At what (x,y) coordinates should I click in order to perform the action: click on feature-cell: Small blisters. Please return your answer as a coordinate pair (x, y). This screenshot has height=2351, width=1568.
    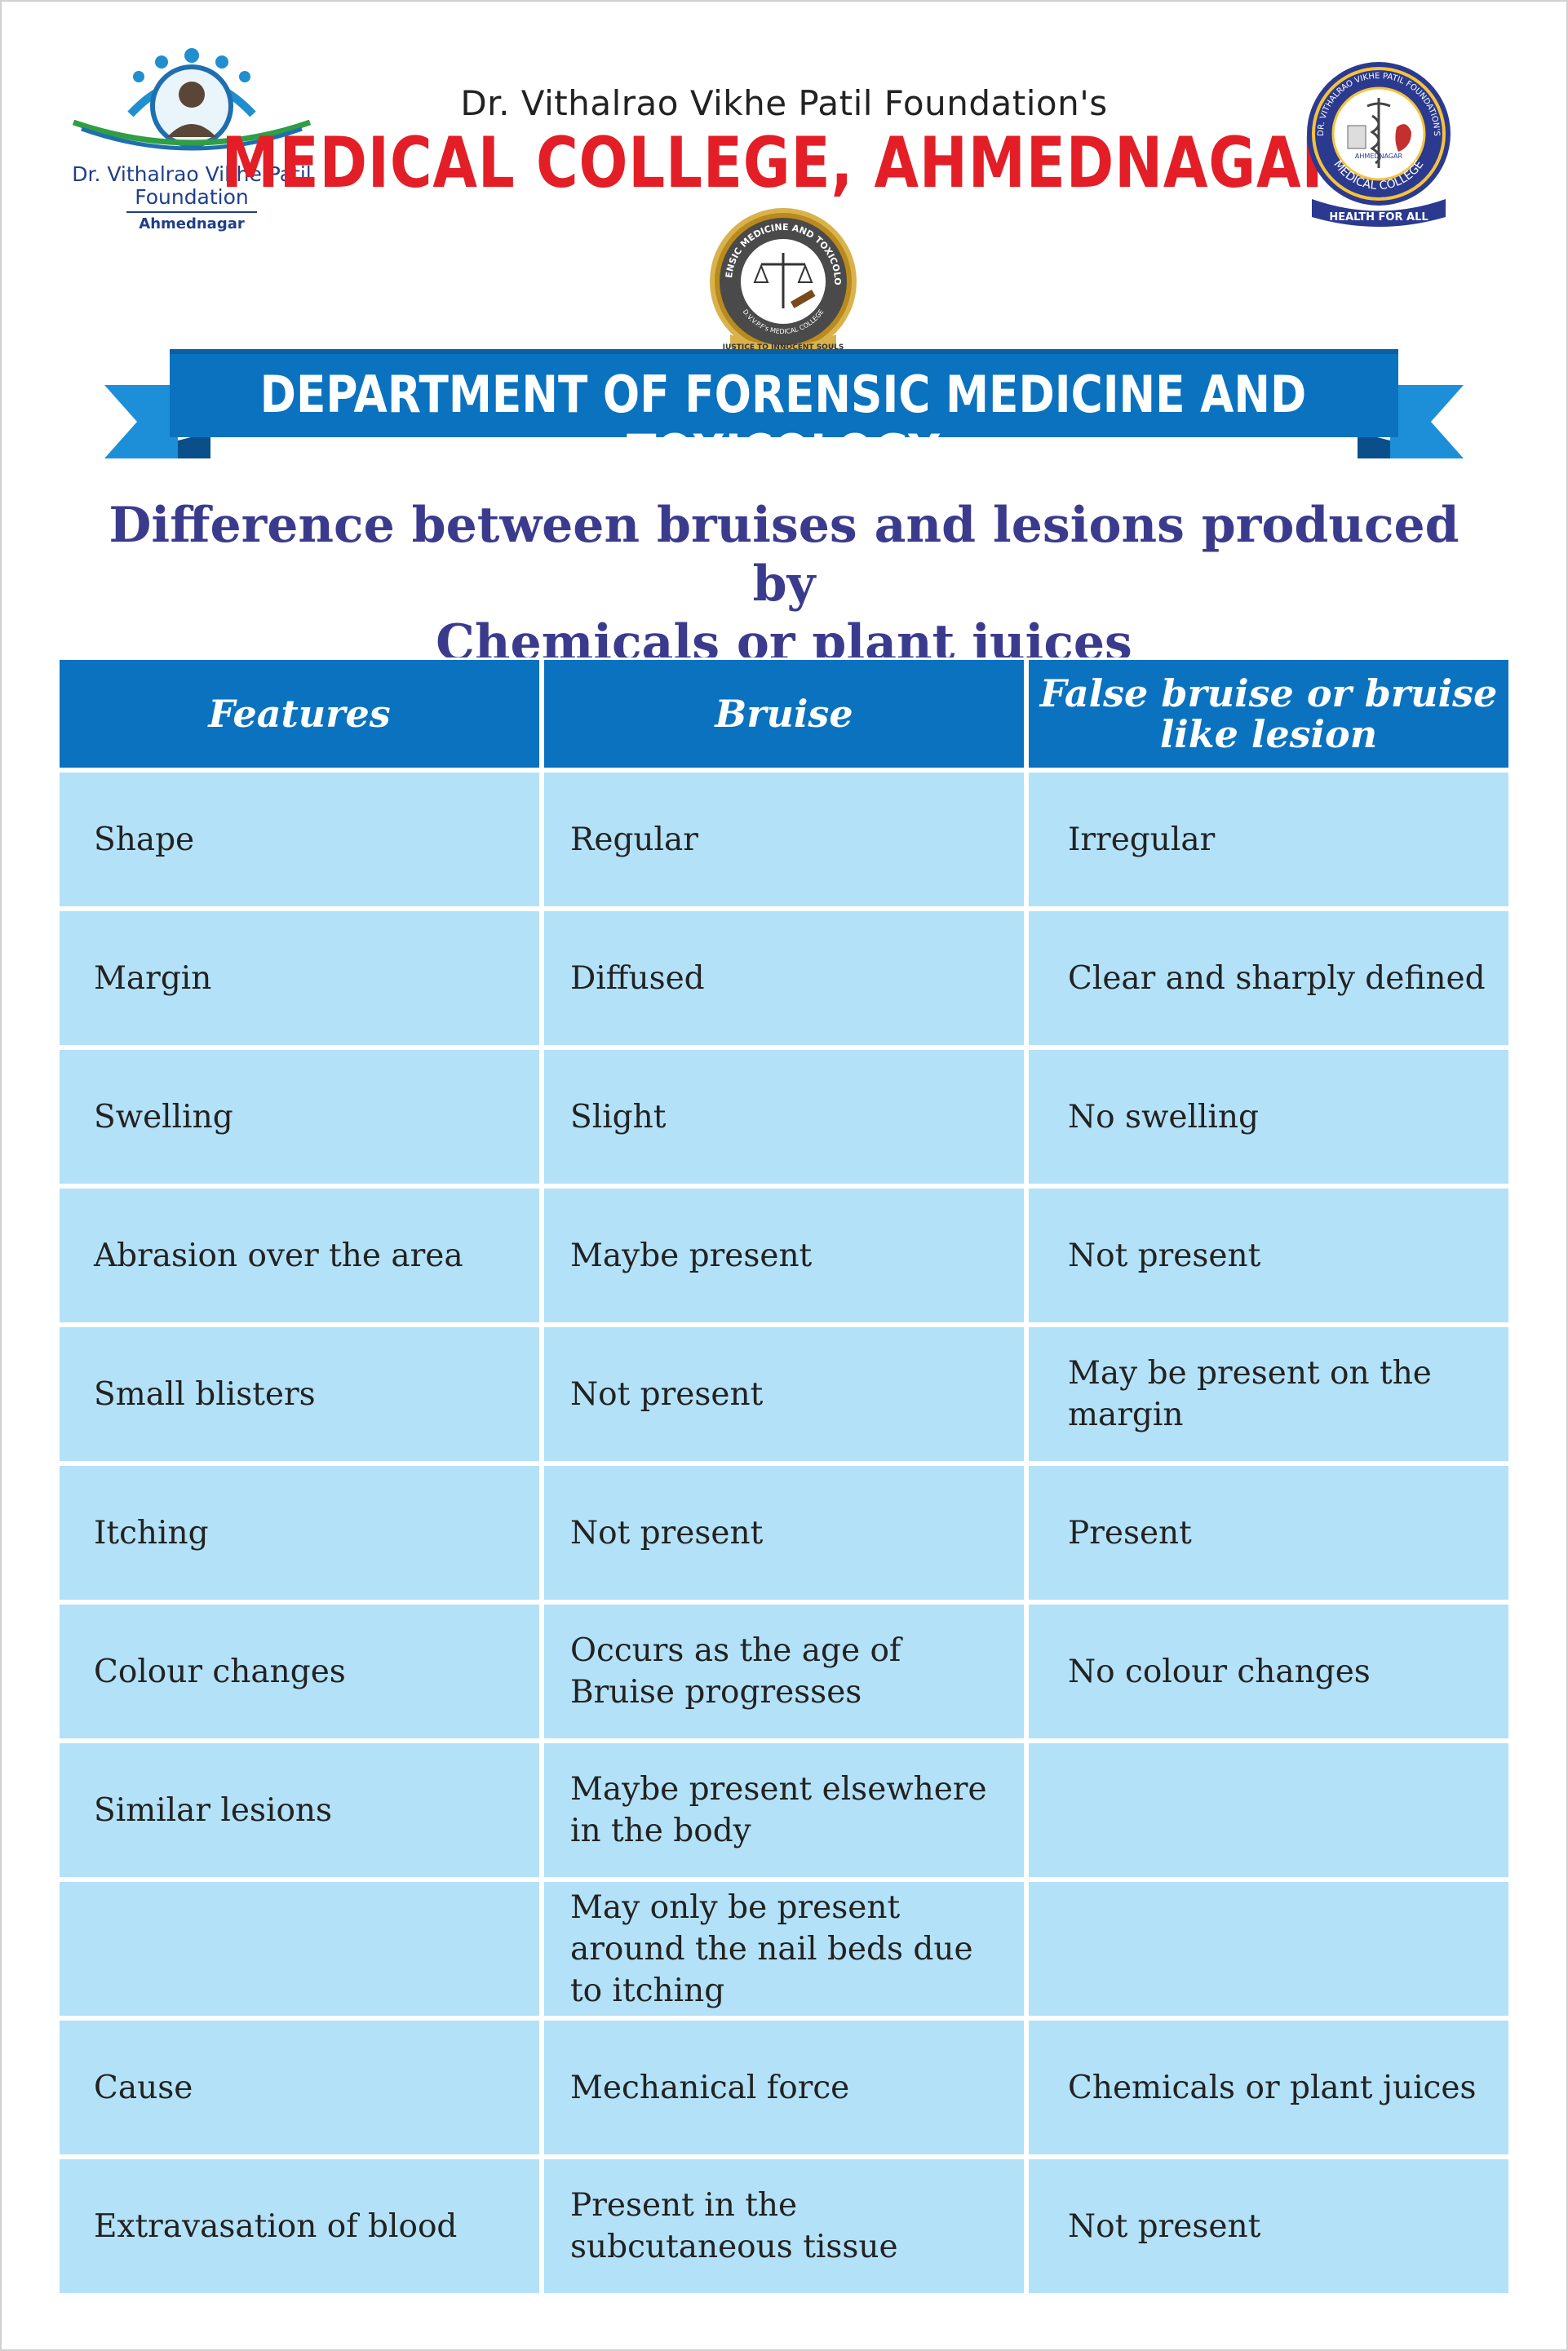
    Looking at the image, I should click on (299, 1394).